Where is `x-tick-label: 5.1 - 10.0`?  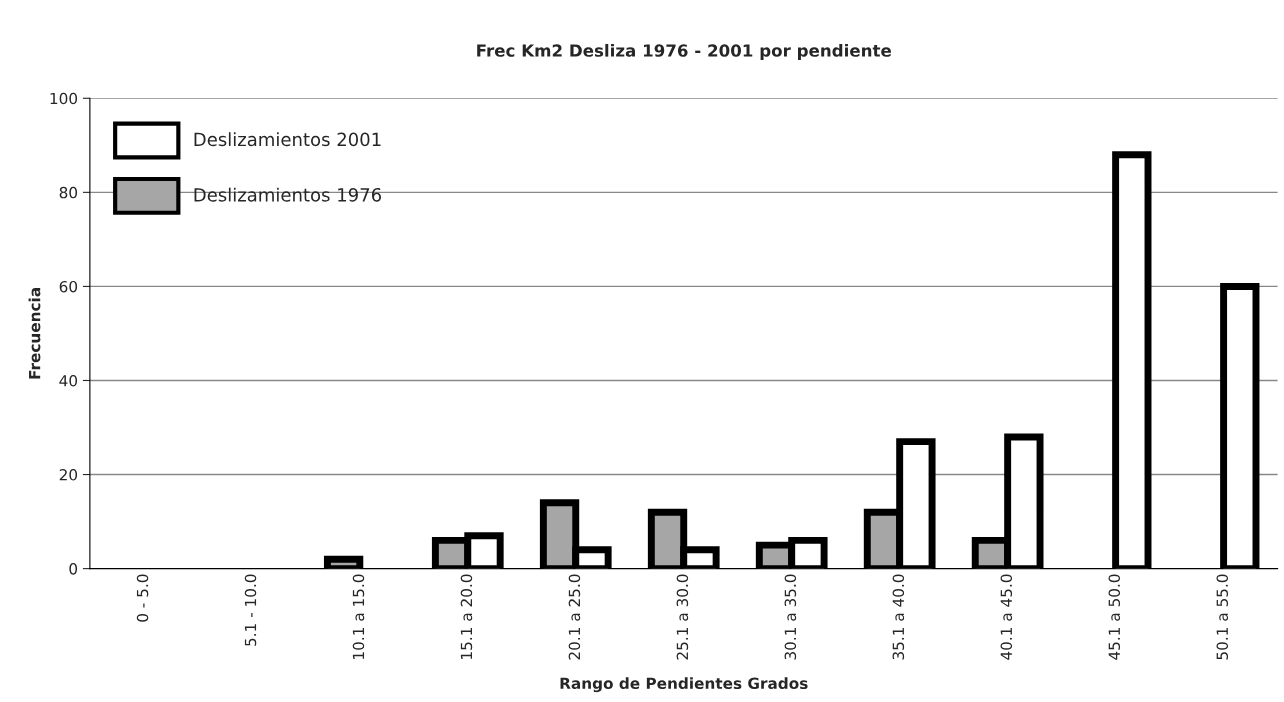
x-tick-label: 5.1 - 10.0 is located at coordinates (250, 610).